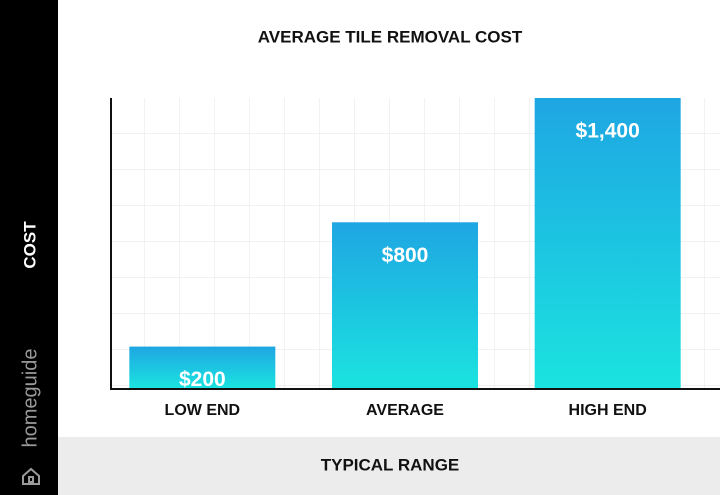 This screenshot has height=495, width=720. I want to click on x-axis-band, so click(389, 466).